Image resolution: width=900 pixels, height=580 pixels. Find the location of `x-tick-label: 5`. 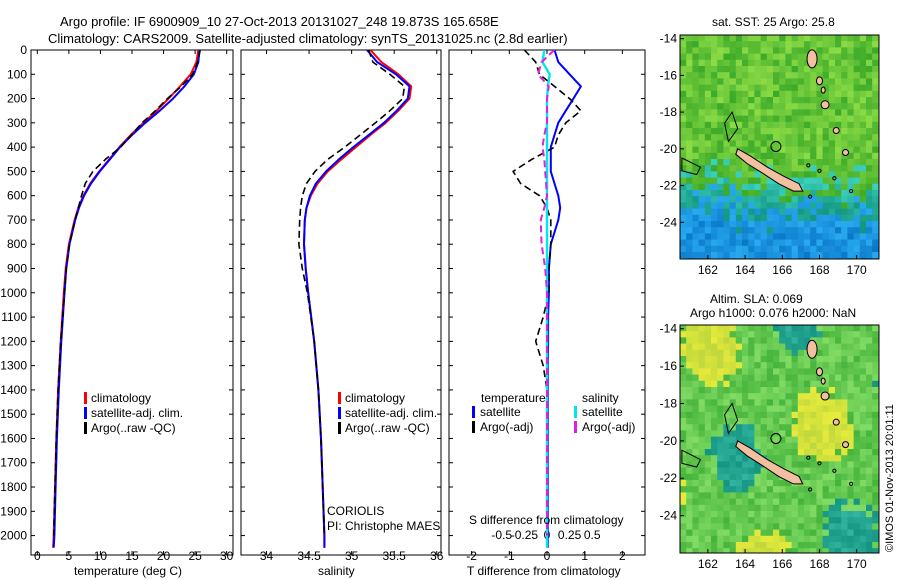

x-tick-label: 5 is located at coordinates (69, 556).